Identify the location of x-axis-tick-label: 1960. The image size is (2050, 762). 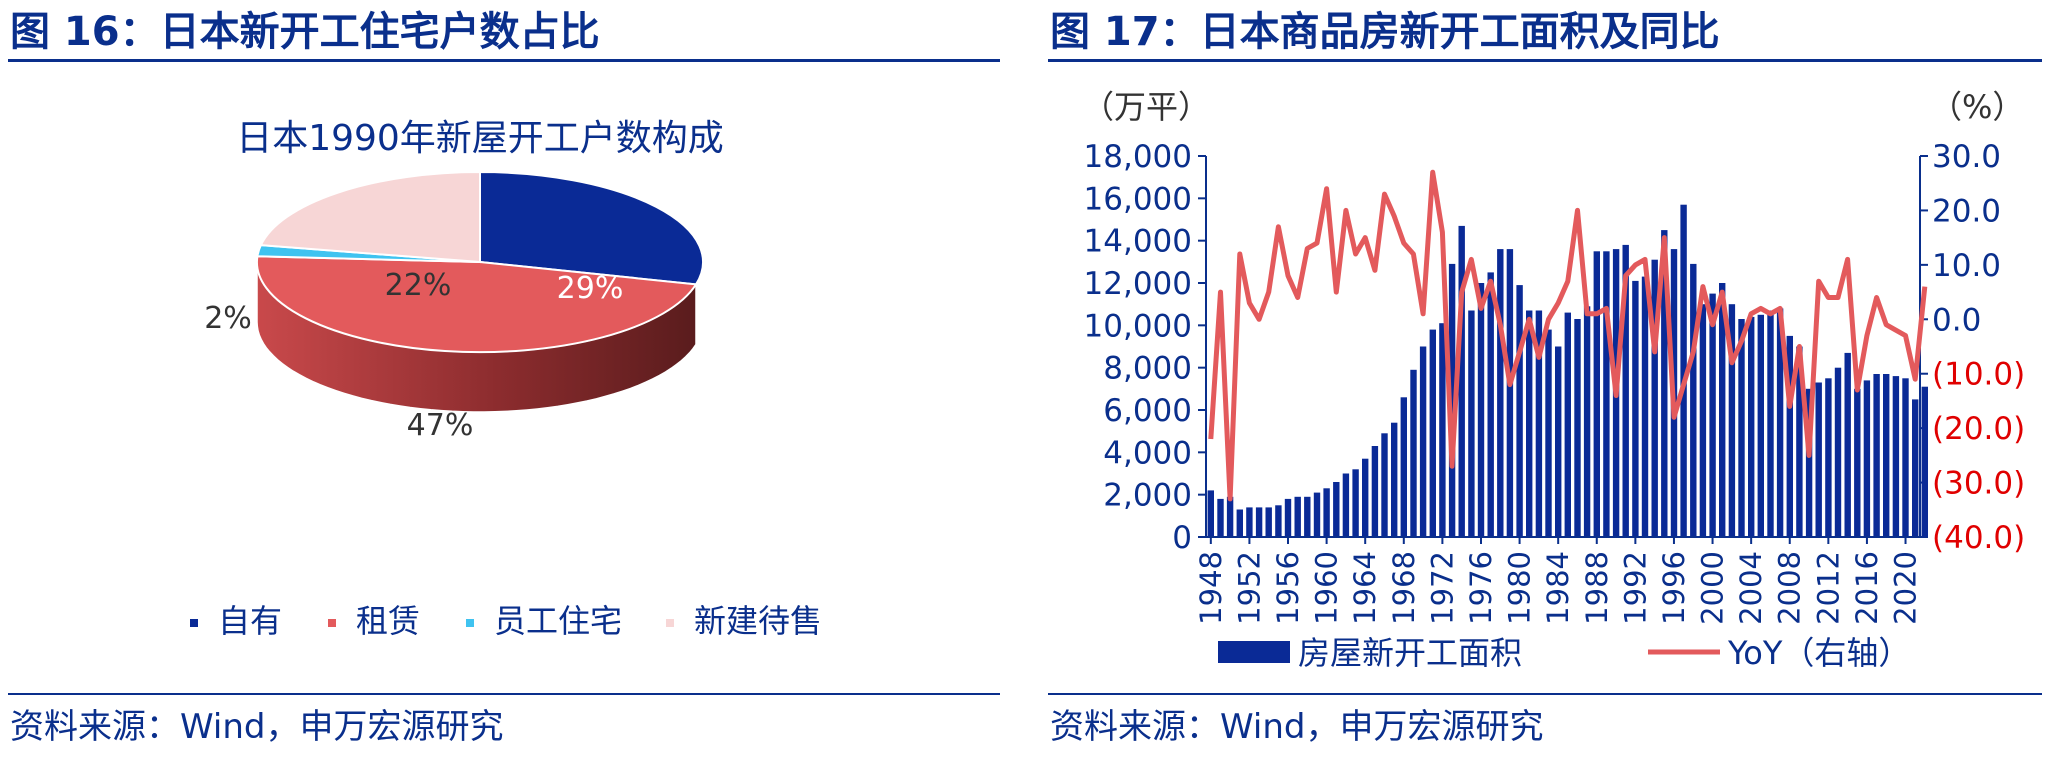
(1327, 588).